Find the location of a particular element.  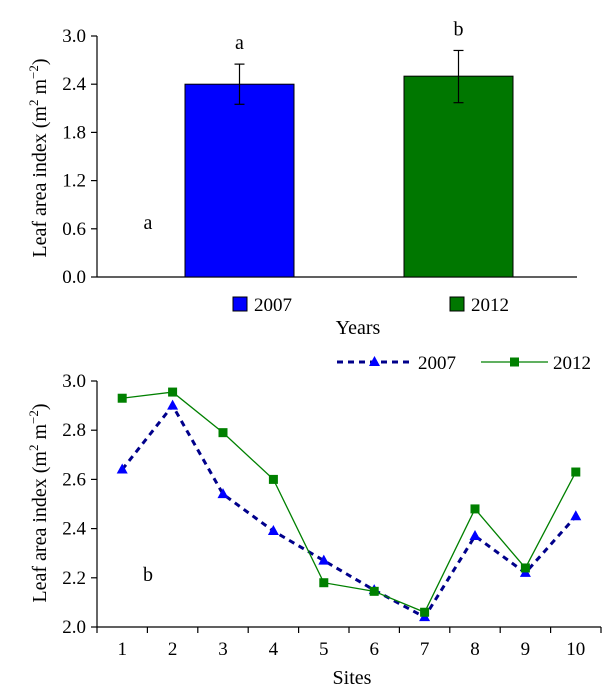

significance-label: a is located at coordinates (239, 43).